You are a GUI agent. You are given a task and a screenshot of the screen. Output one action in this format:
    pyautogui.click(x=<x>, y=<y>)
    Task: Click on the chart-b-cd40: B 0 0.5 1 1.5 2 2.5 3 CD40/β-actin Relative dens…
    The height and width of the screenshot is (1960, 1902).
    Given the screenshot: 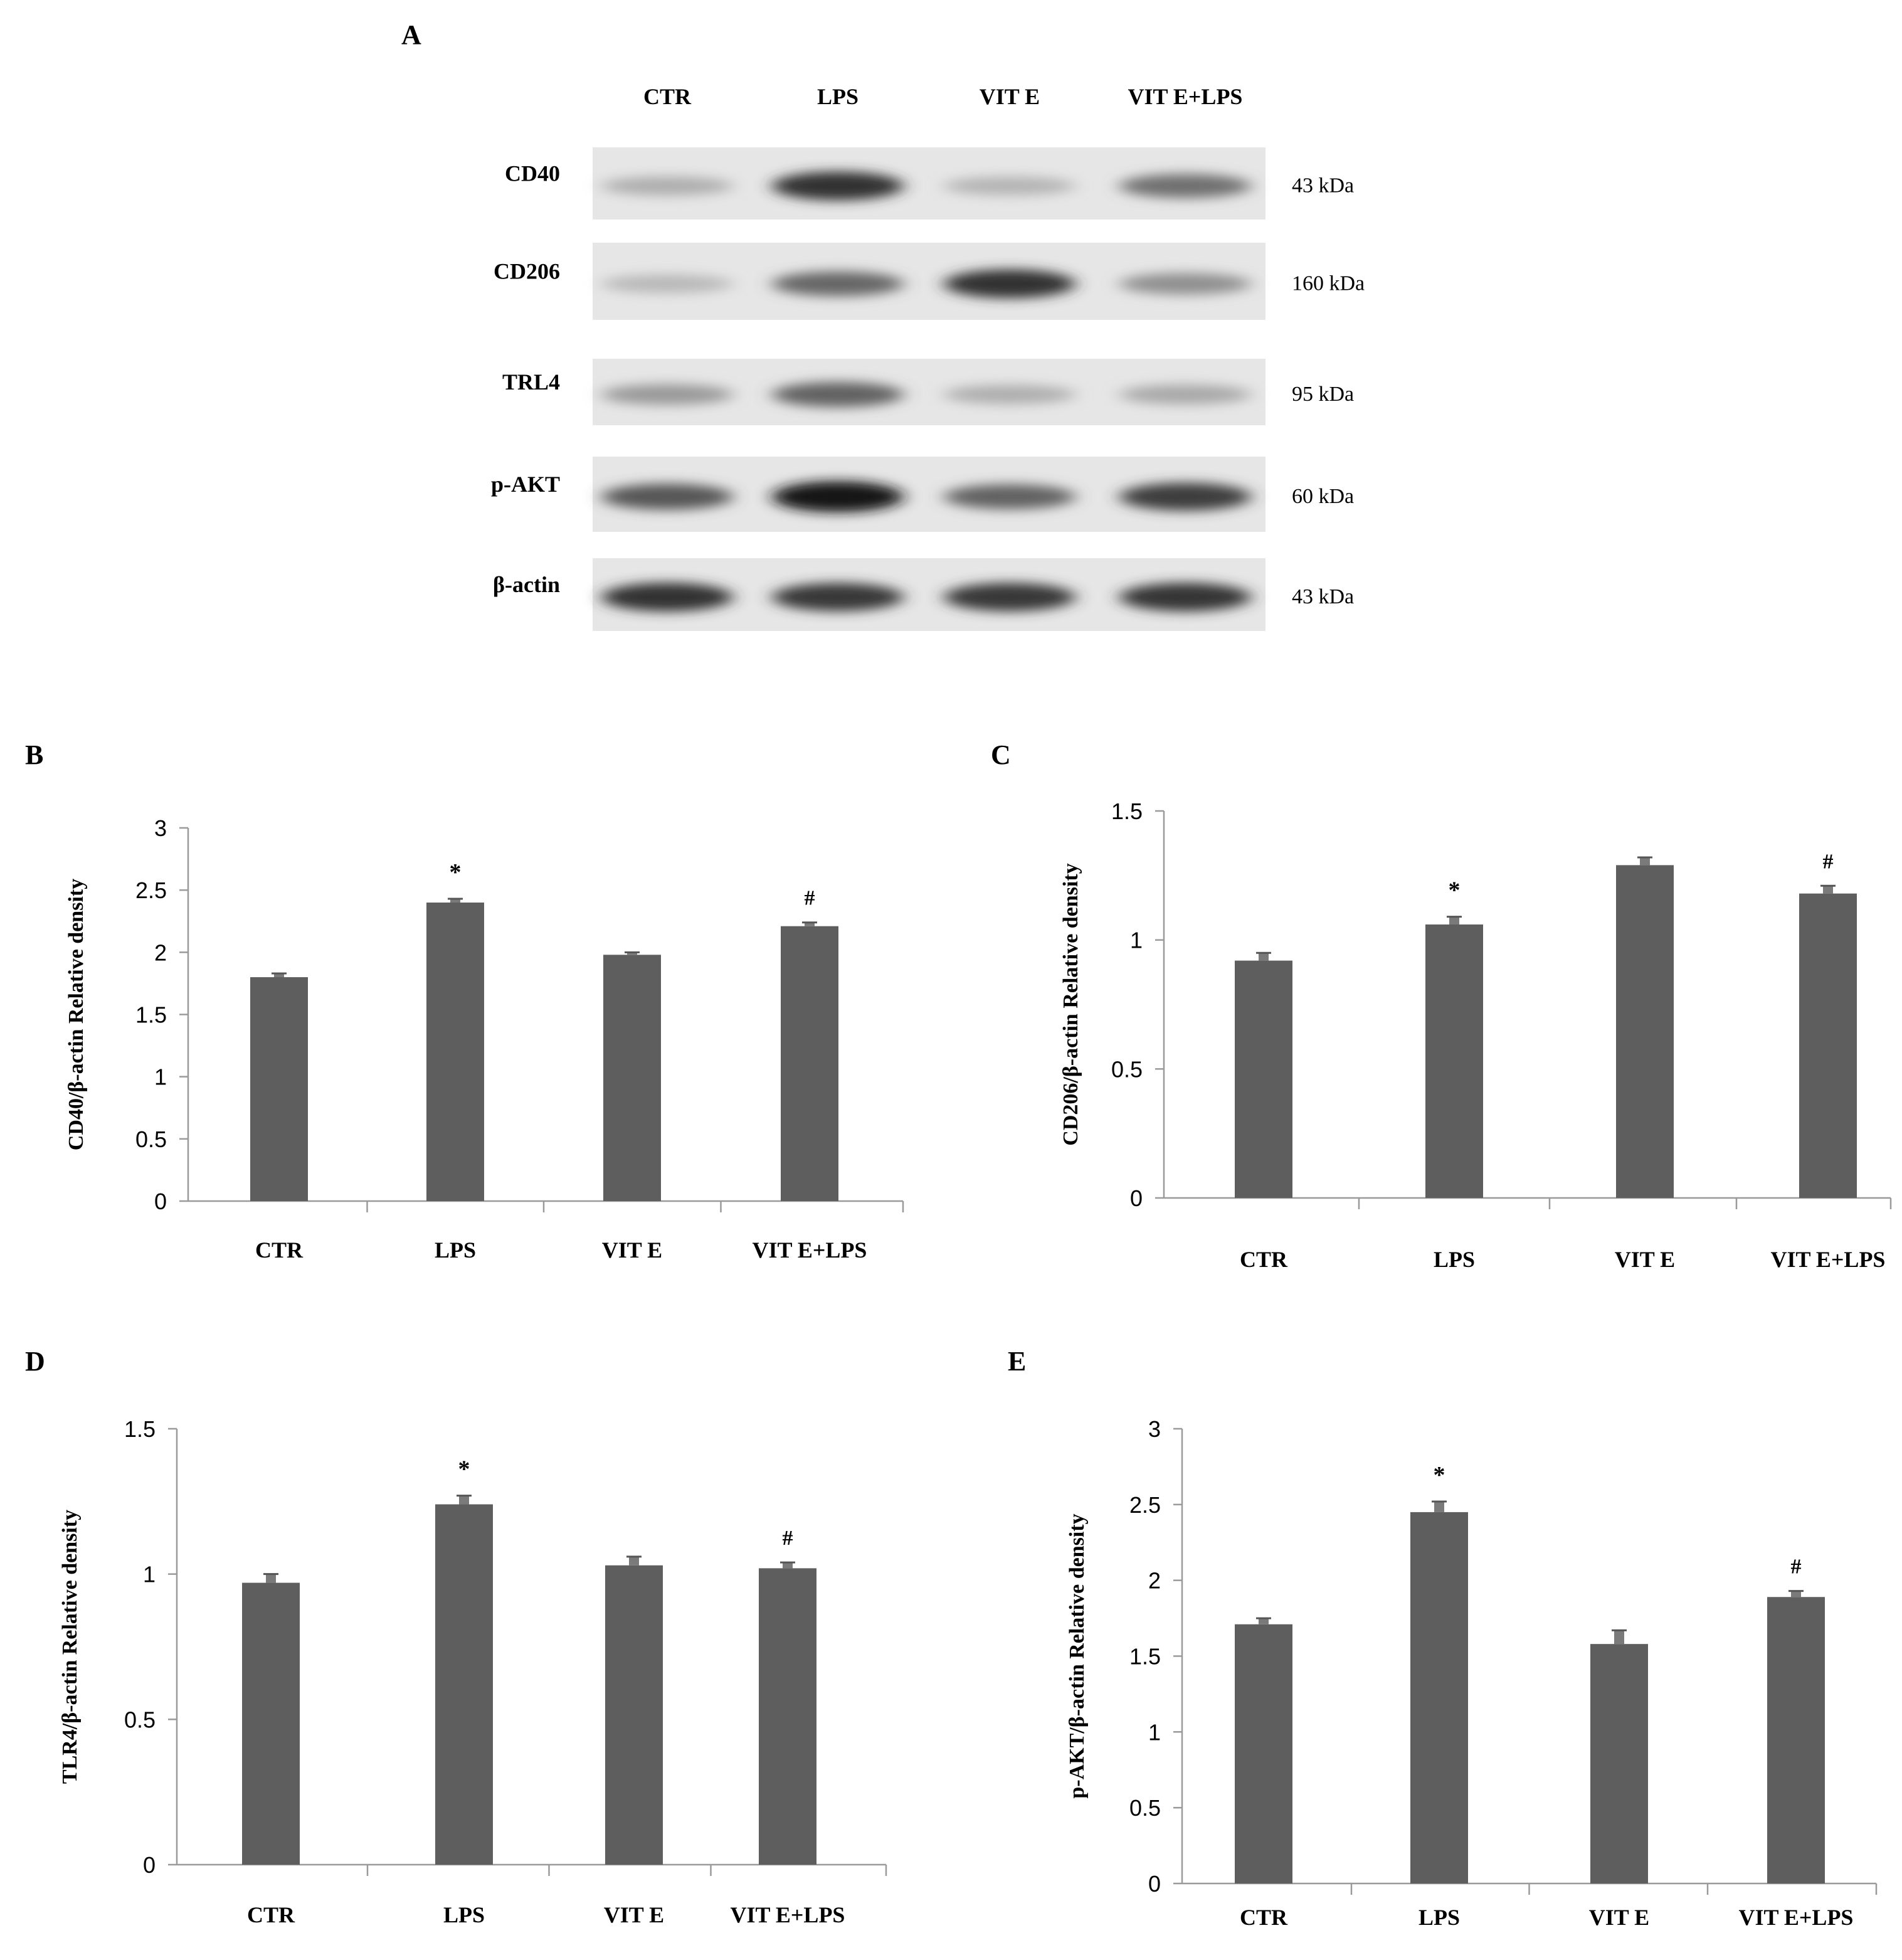 What is the action you would take?
    pyautogui.click(x=464, y=1001)
    